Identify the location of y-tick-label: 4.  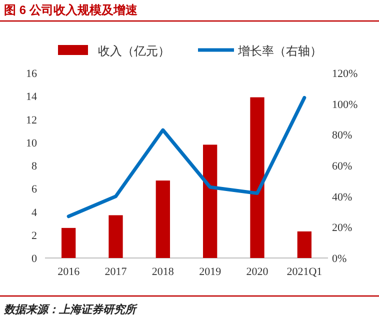
(35, 212).